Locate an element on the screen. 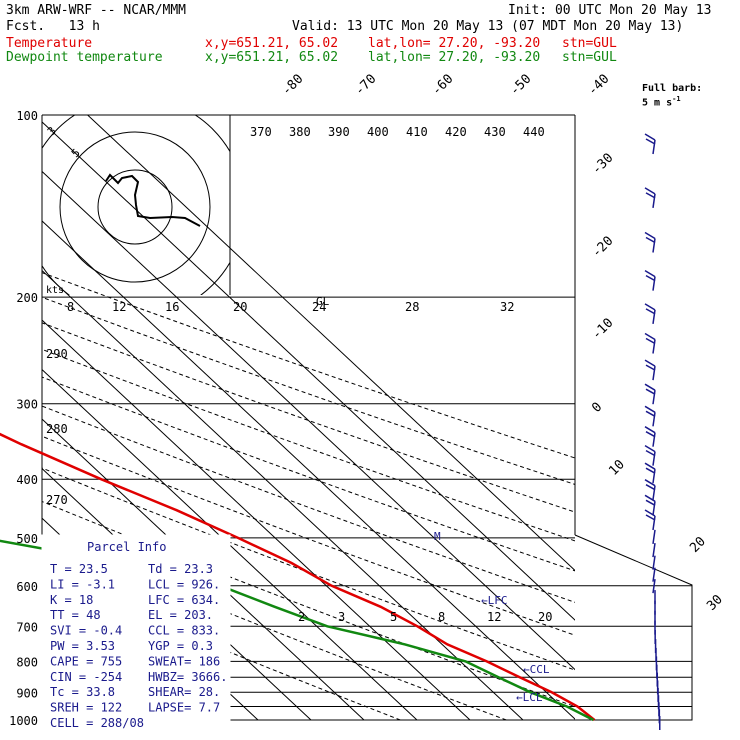 This screenshot has width=740, height=740. parcel-info-left: PW = 3.53 is located at coordinates (82, 646).